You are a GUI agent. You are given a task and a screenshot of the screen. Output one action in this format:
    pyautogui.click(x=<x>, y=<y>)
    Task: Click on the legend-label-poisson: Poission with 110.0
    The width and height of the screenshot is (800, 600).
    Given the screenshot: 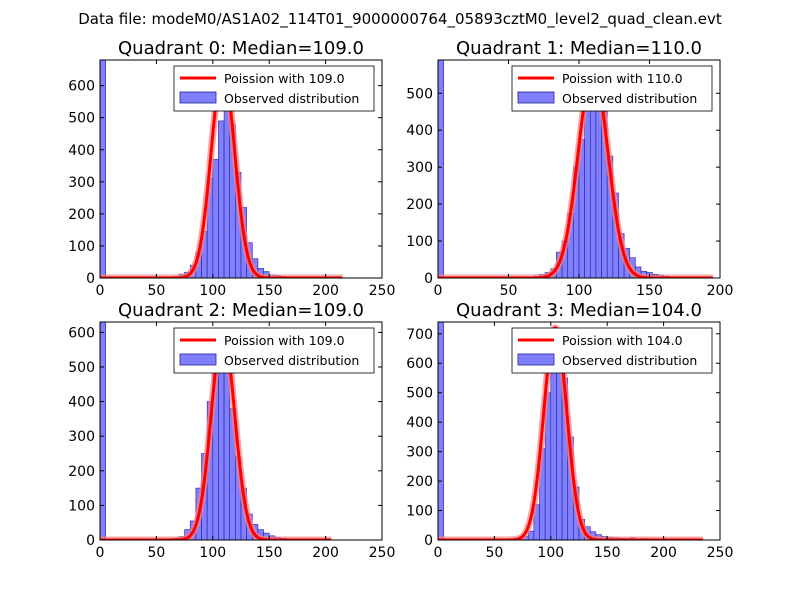 What is the action you would take?
    pyautogui.click(x=622, y=78)
    